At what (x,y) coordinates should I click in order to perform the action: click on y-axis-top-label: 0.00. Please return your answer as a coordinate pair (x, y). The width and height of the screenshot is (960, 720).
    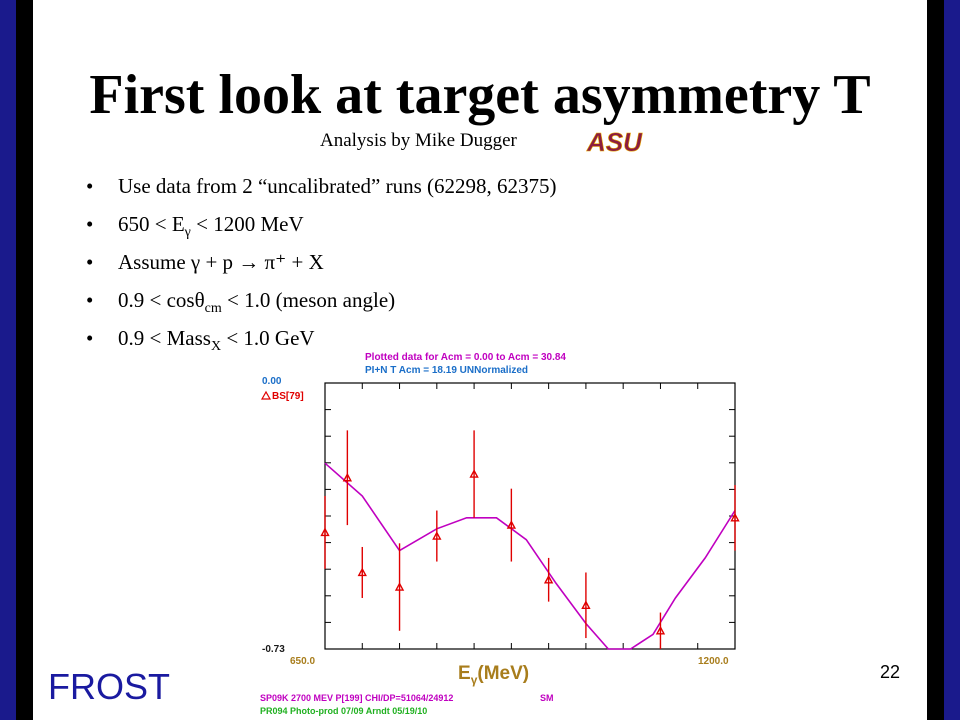
    Looking at the image, I should click on (272, 381).